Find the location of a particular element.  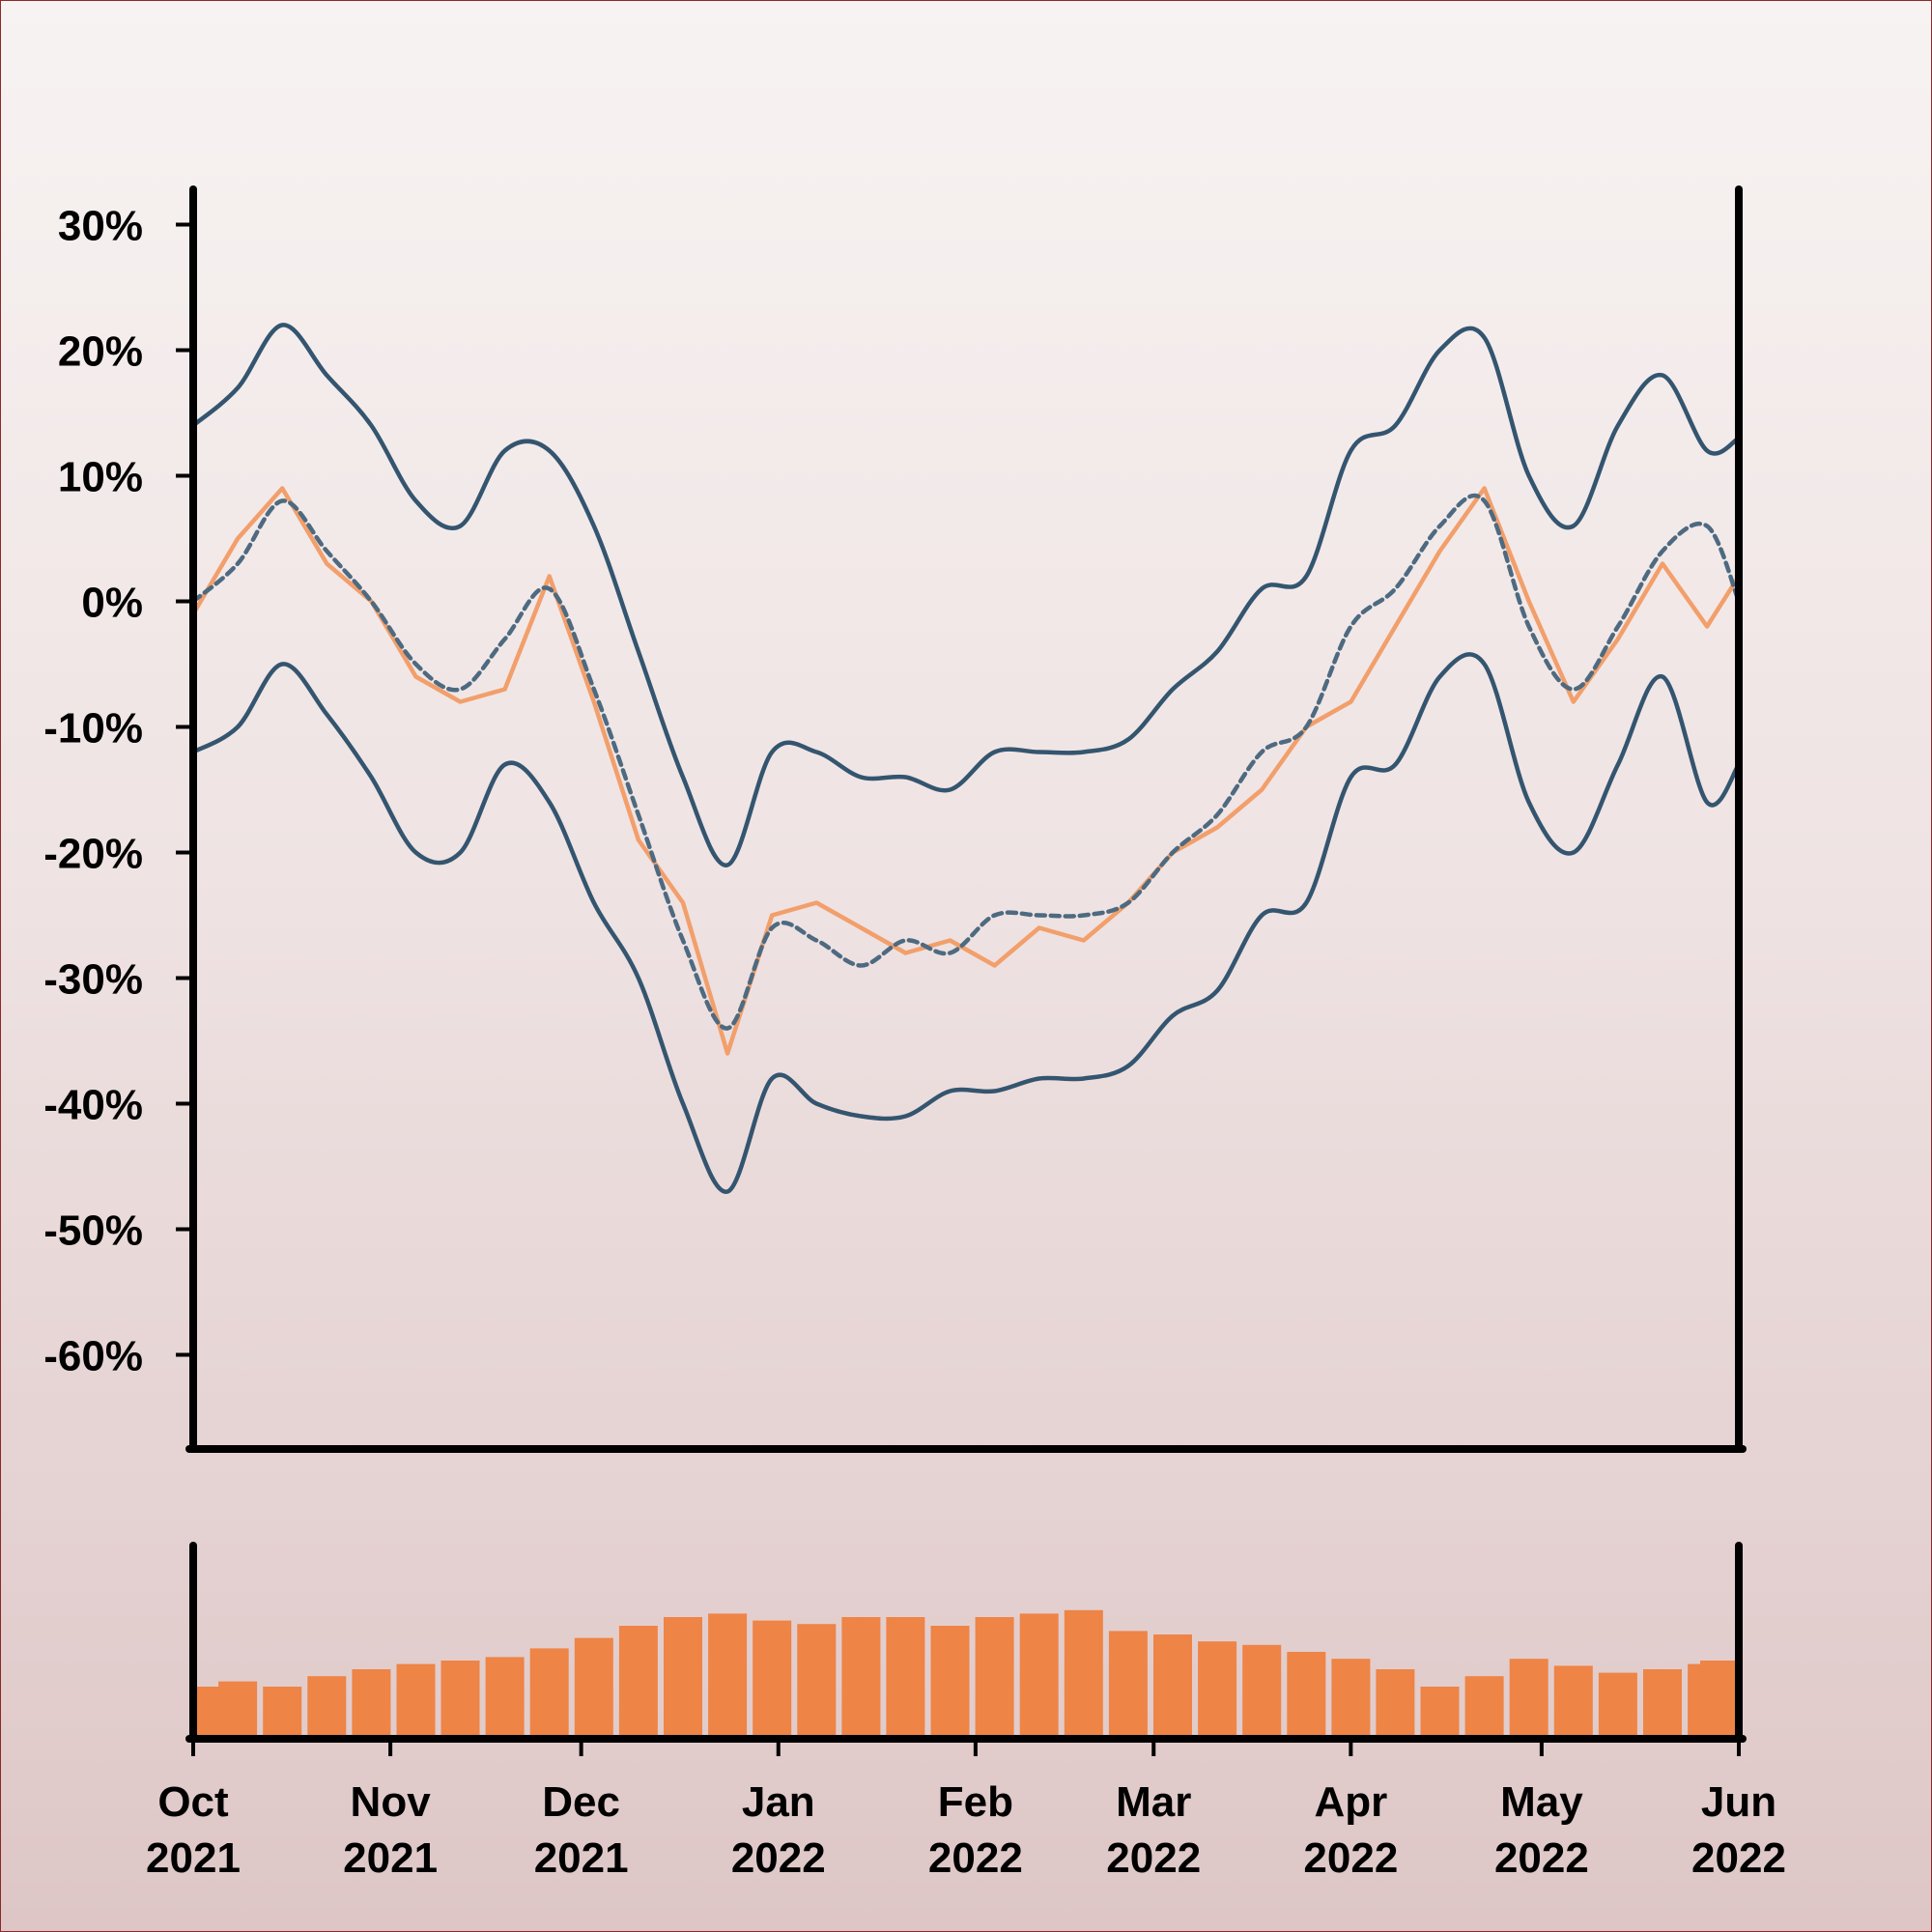

x-tick-label: Dec 2021 is located at coordinates (581, 1830).